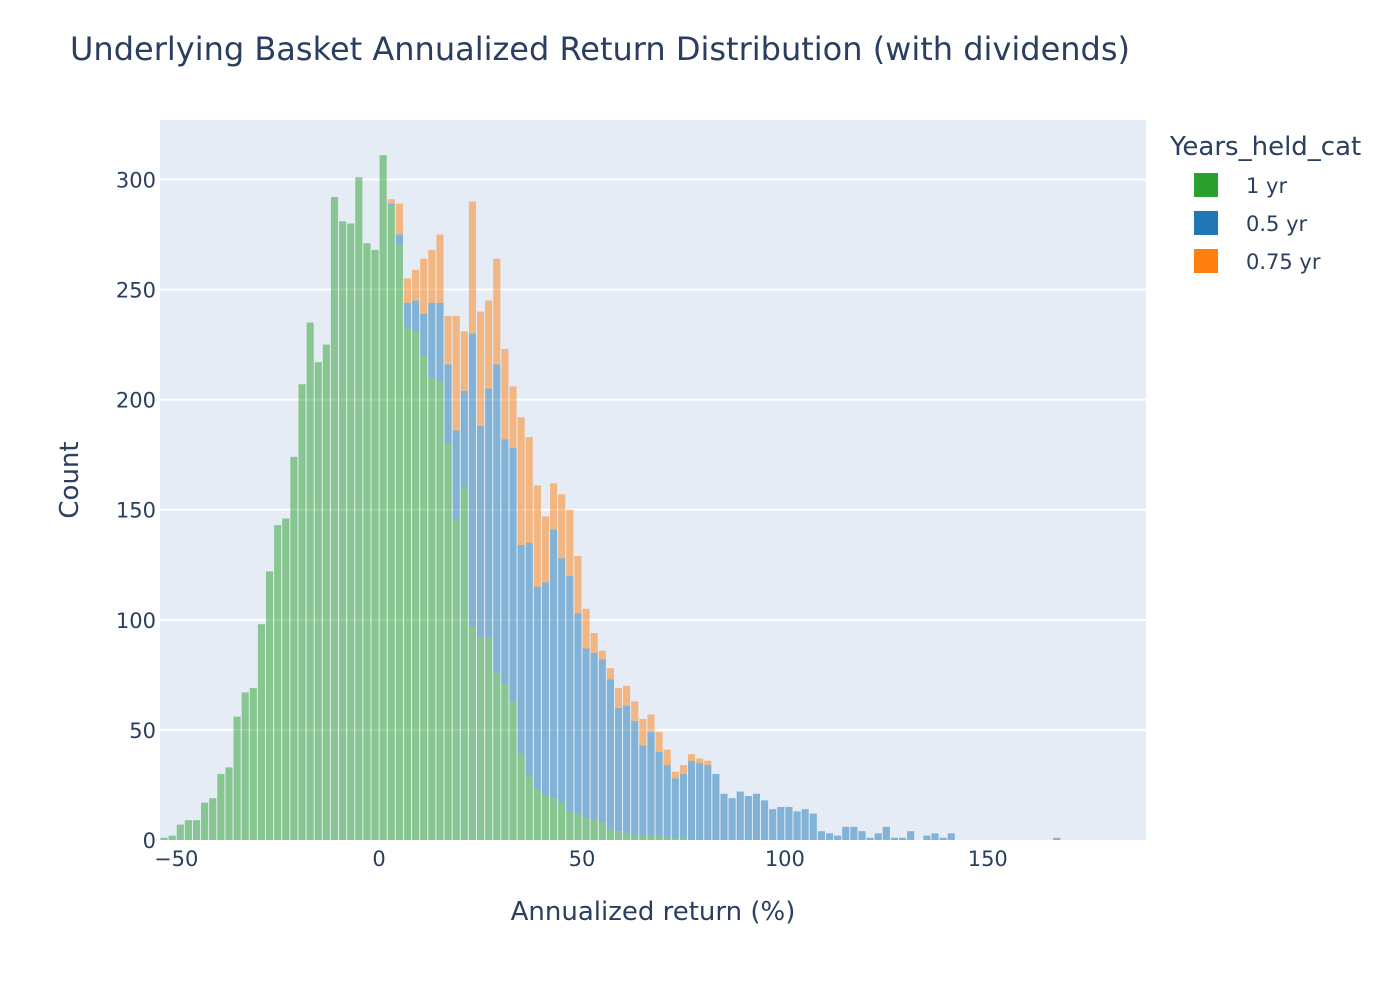 This screenshot has width=1400, height=1000. What do you see at coordinates (1266, 186) in the screenshot?
I see `legend-label: 1 yr` at bounding box center [1266, 186].